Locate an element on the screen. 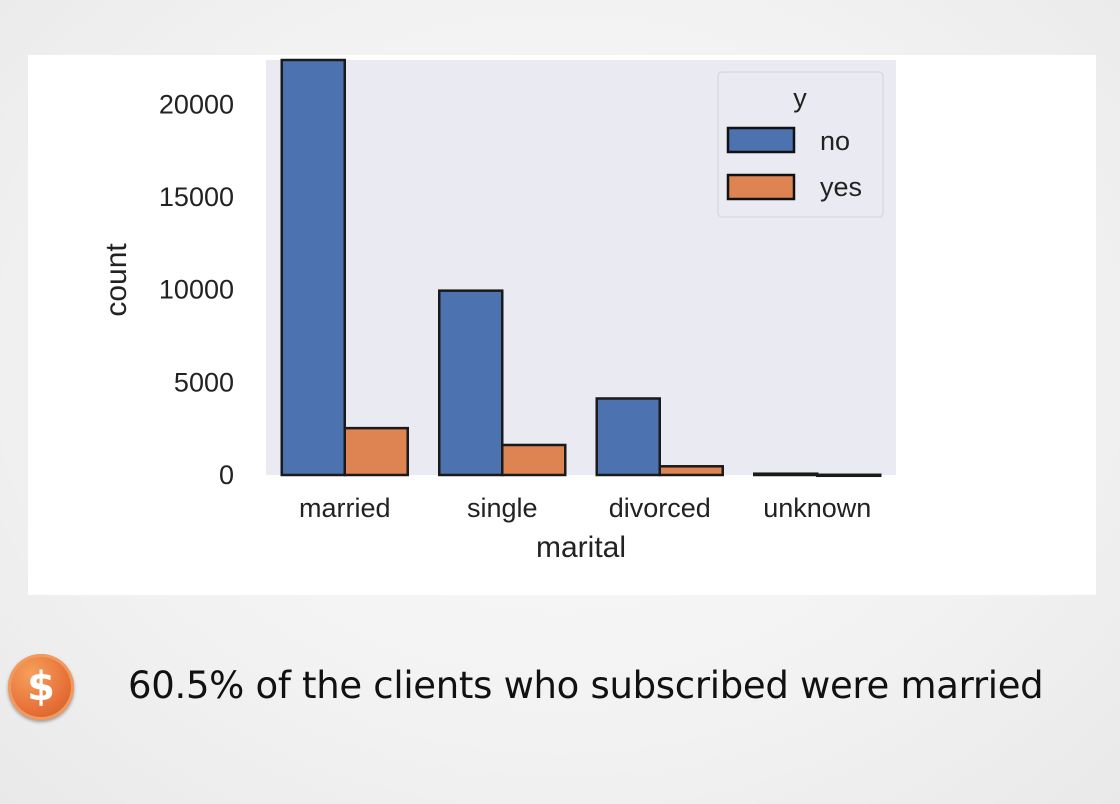  legend-title: y is located at coordinates (800, 98).